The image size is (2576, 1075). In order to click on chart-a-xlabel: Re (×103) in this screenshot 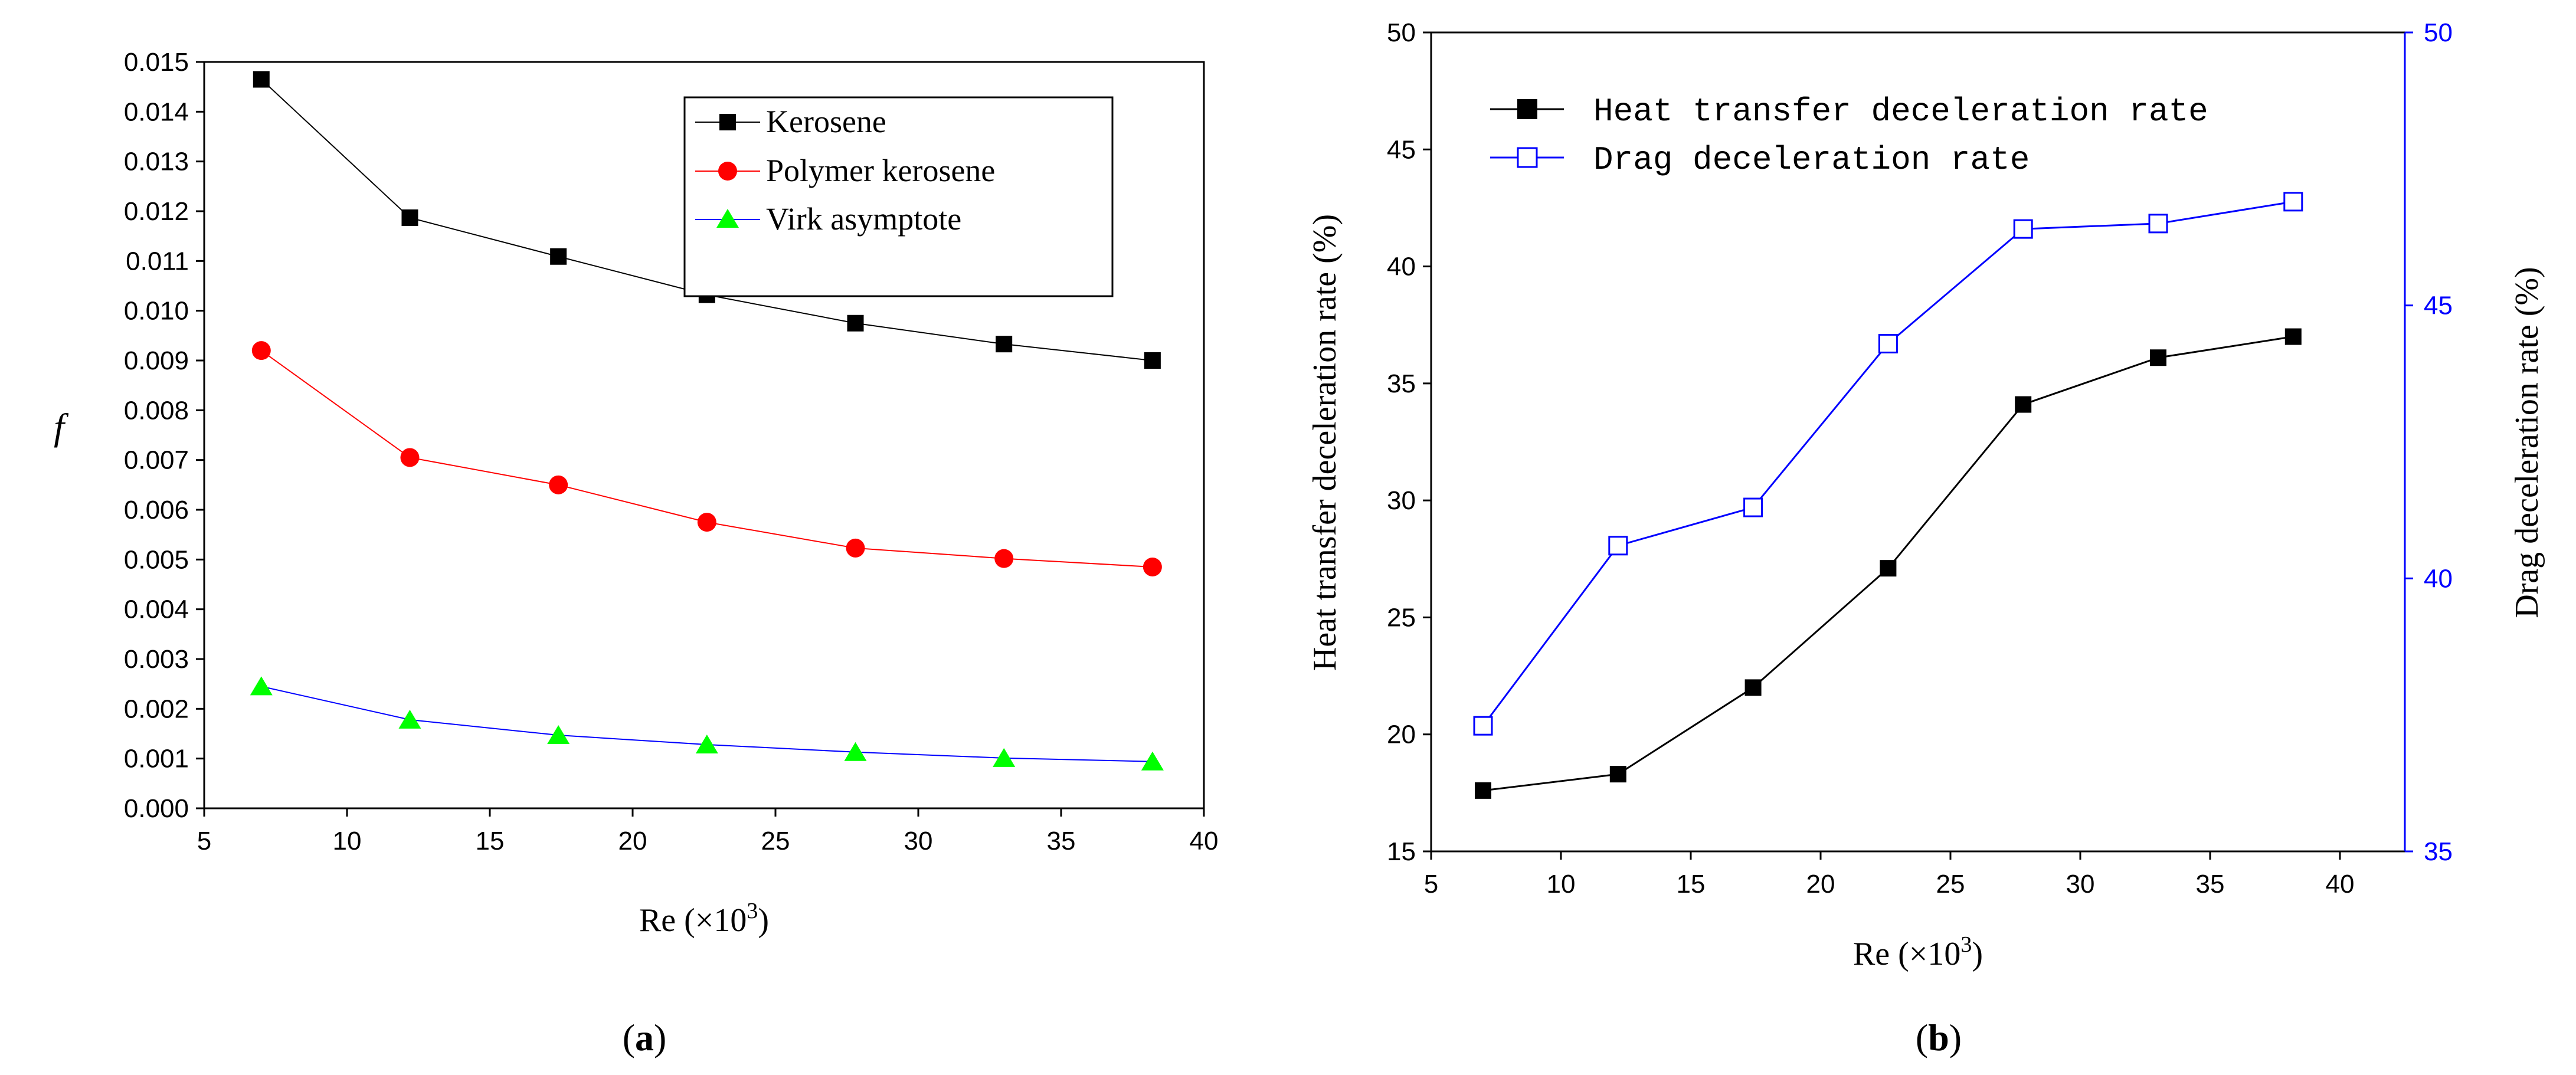, I will do `click(704, 919)`.